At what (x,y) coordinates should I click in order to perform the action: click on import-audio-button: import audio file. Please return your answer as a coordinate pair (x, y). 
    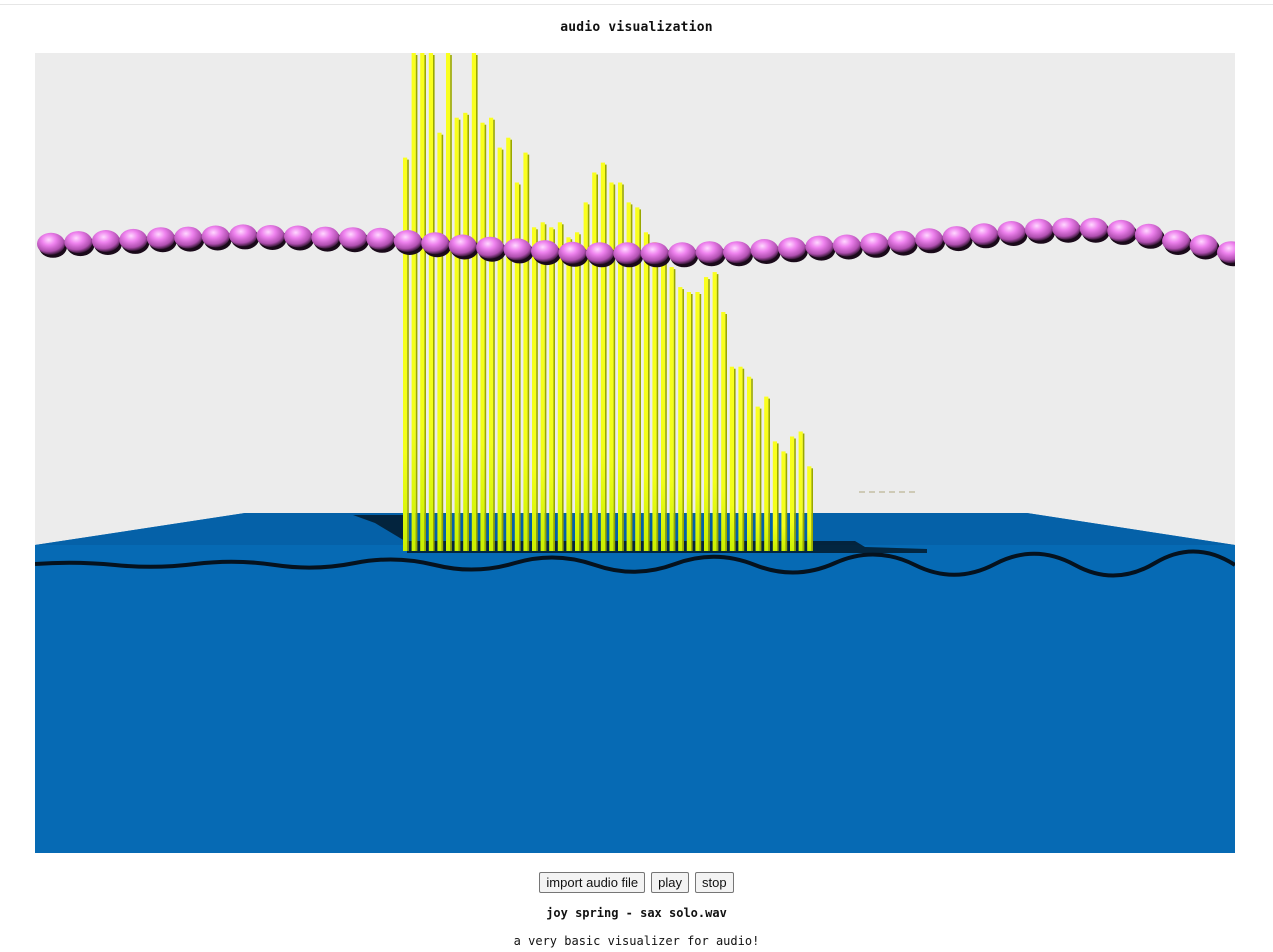
    Looking at the image, I should click on (592, 882).